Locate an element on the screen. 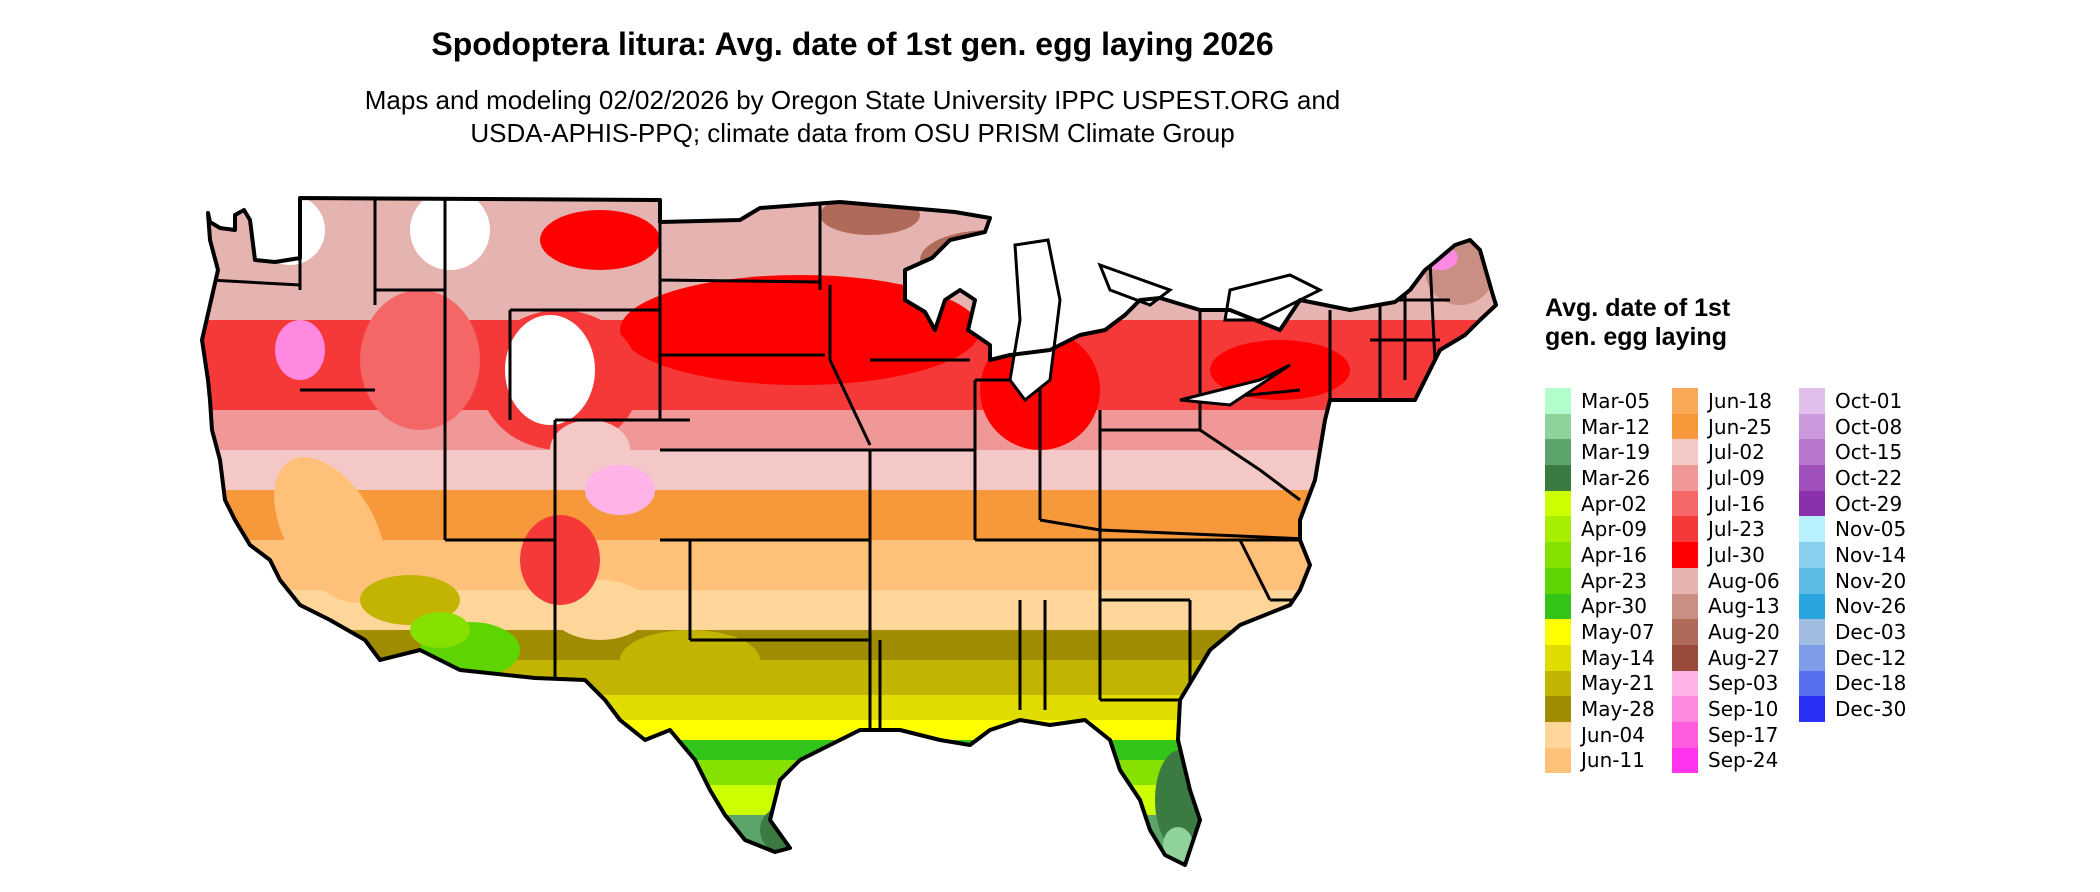 The width and height of the screenshot is (2100, 892). legend-item: May-28 is located at coordinates (1600, 709).